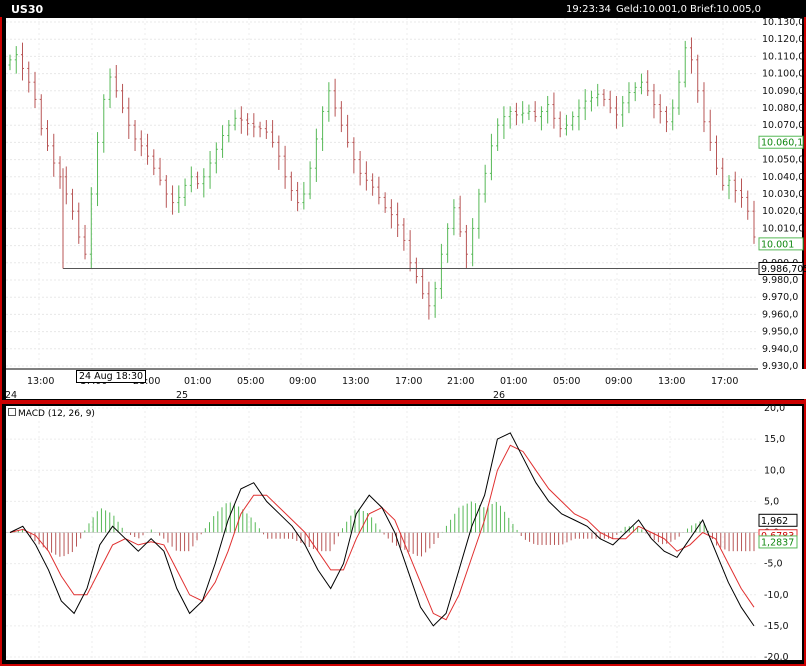 Image resolution: width=806 pixels, height=666 pixels. What do you see at coordinates (780, 314) in the screenshot?
I see `y-tick-label: 9.960,0` at bounding box center [780, 314].